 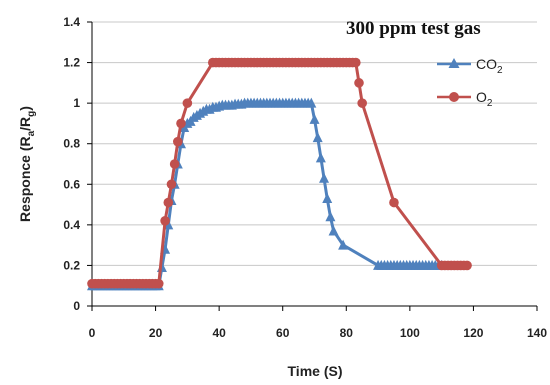 What do you see at coordinates (25, 179) in the screenshot?
I see `y-axis-label-pre: Responce (R` at bounding box center [25, 179].